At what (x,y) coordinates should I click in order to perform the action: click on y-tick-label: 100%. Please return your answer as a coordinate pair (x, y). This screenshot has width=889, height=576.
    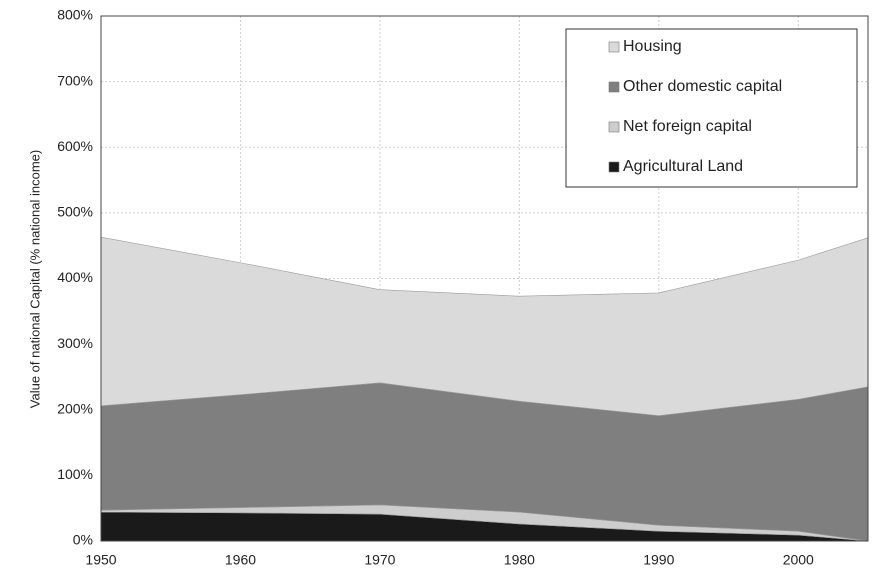
    Looking at the image, I should click on (75, 474).